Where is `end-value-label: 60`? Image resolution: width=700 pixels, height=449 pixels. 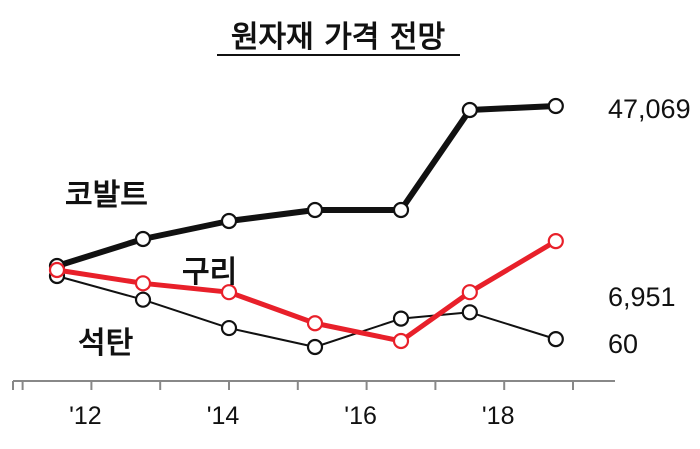 end-value-label: 60 is located at coordinates (623, 344).